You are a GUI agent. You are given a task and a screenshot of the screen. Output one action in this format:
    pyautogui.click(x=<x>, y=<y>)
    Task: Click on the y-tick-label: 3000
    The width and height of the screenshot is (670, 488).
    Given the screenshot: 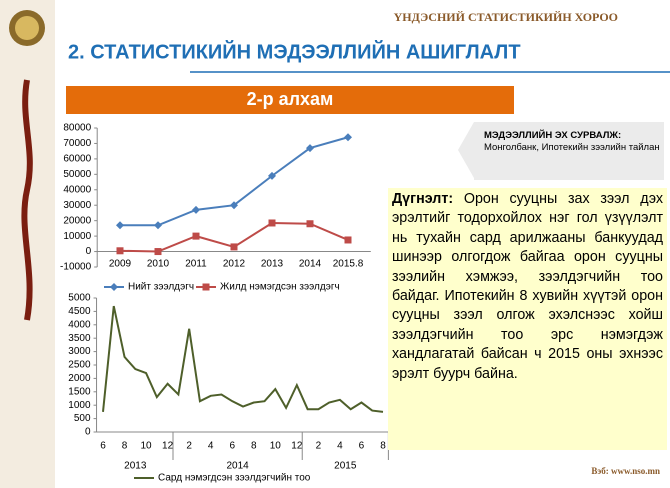 What is the action you would take?
    pyautogui.click(x=79, y=351)
    